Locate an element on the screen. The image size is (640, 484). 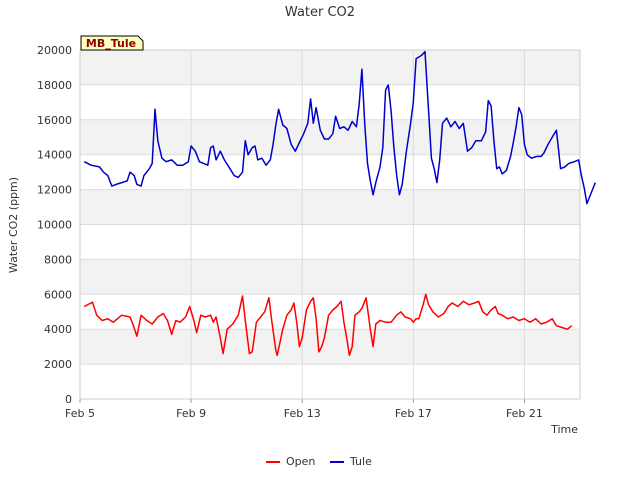
legend: Open Tule is located at coordinates (319, 461).